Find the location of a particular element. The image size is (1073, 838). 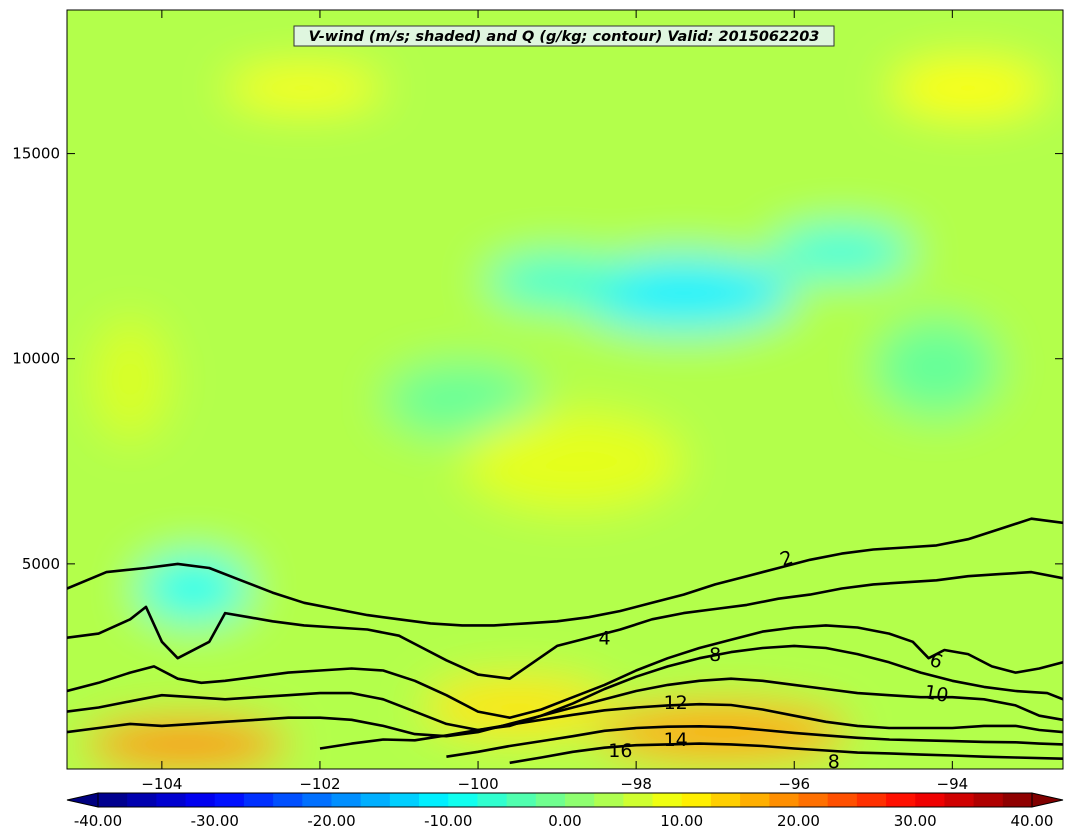

x-tick-label: −94 is located at coordinates (953, 784).